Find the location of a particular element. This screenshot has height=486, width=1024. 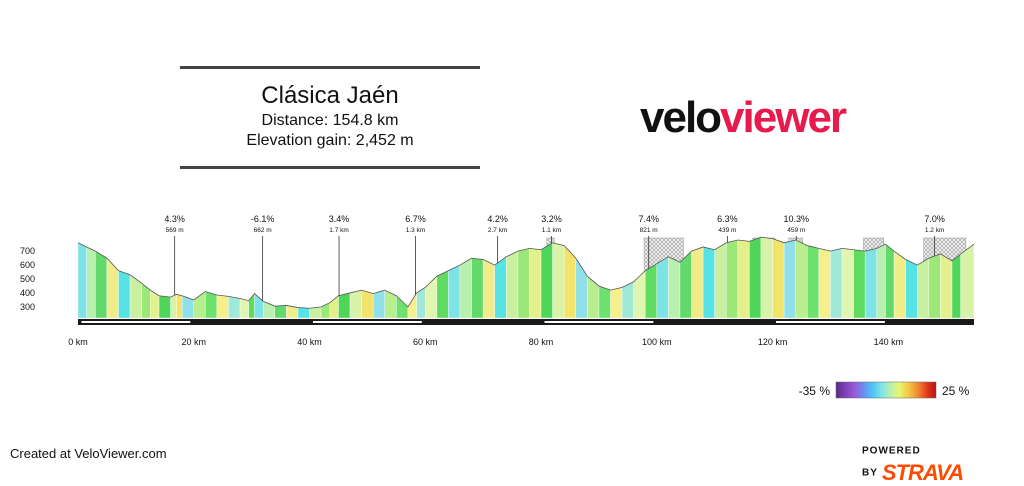

x-tick-label-2: 40 km is located at coordinates (309, 342).